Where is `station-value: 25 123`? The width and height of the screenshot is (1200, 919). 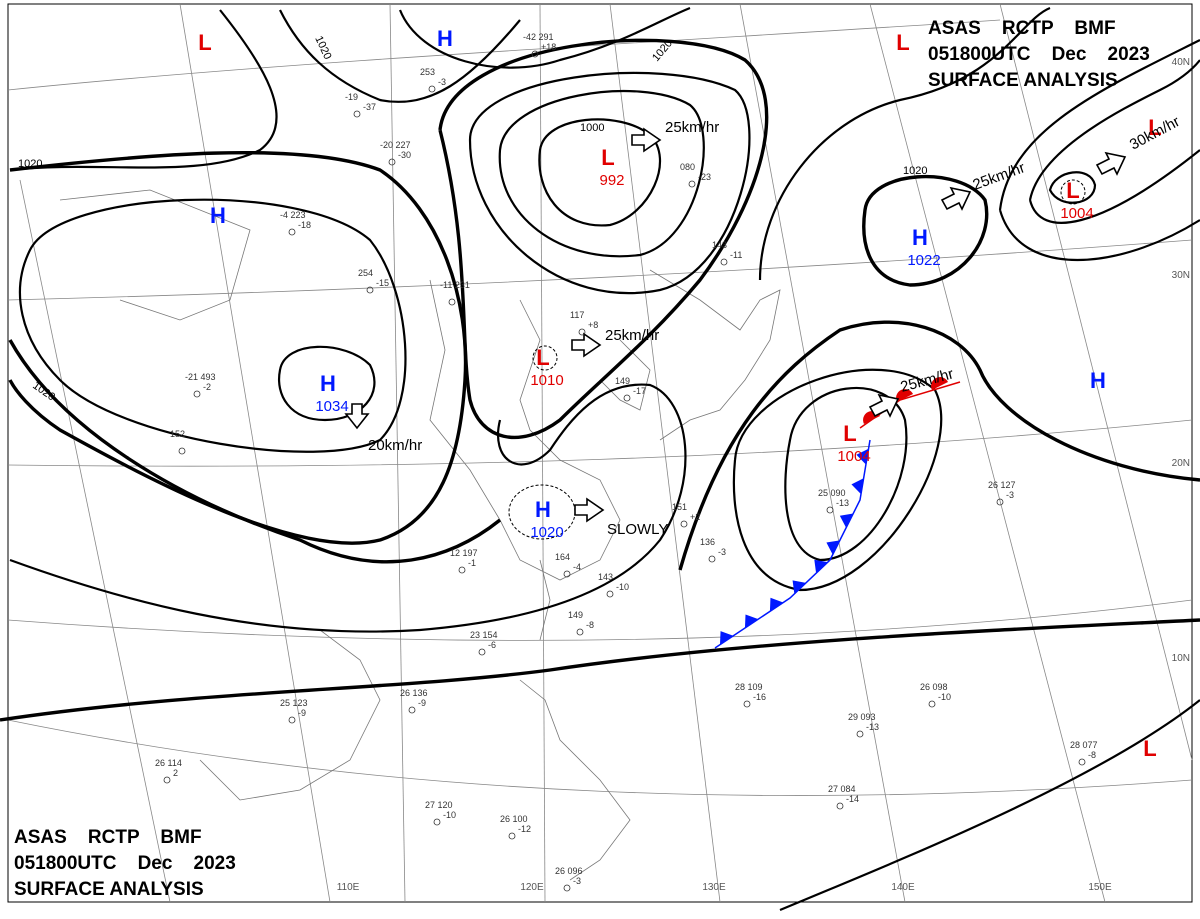 station-value: 25 123 is located at coordinates (294, 703).